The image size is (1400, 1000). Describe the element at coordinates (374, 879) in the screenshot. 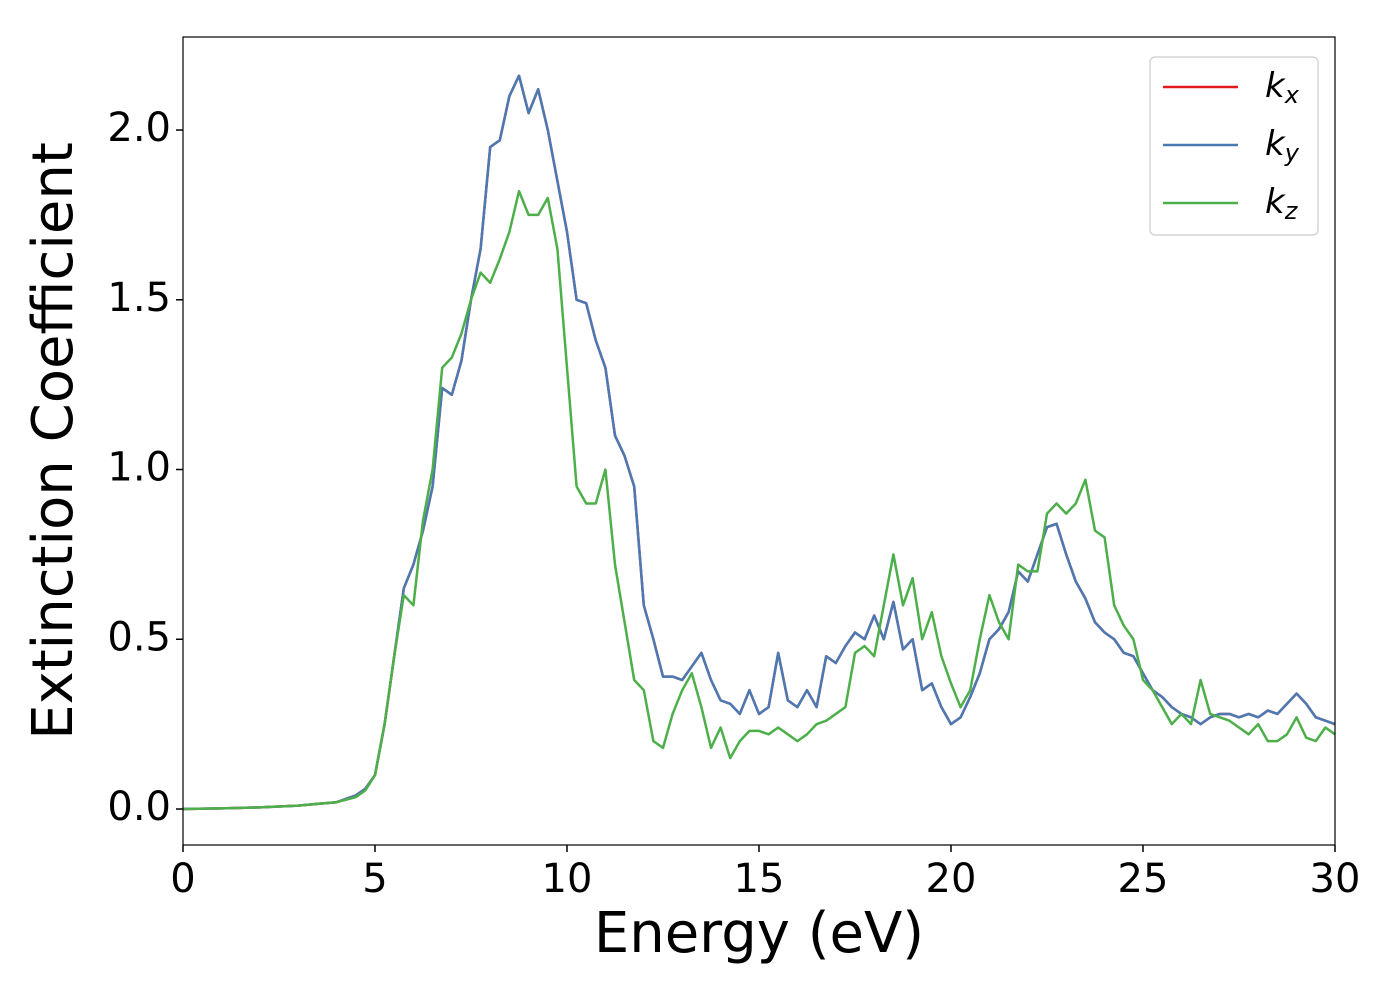

I see `x-tick-label: 5` at that location.